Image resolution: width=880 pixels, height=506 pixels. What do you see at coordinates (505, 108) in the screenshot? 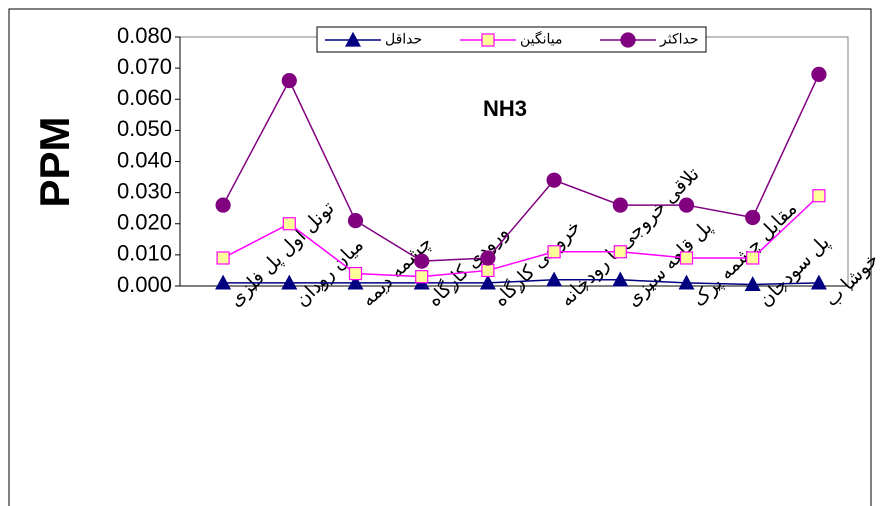
I see `chart-title: NH3` at bounding box center [505, 108].